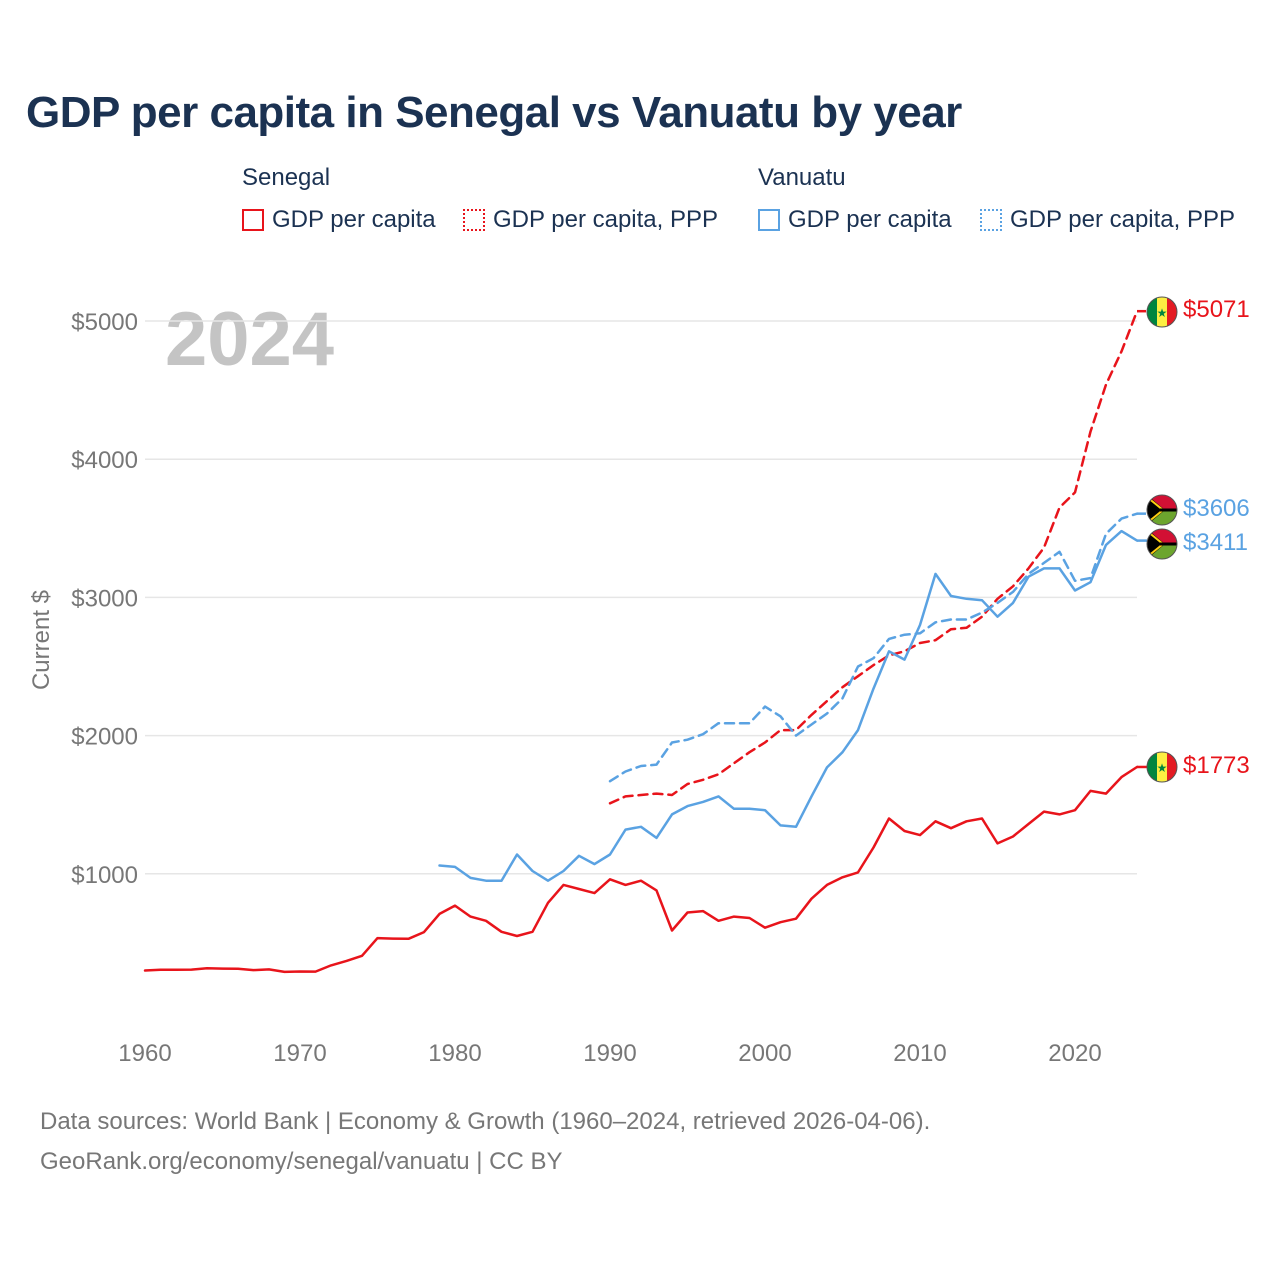  Describe the element at coordinates (1216, 309) in the screenshot. I see `series-end-label: $5071` at that location.